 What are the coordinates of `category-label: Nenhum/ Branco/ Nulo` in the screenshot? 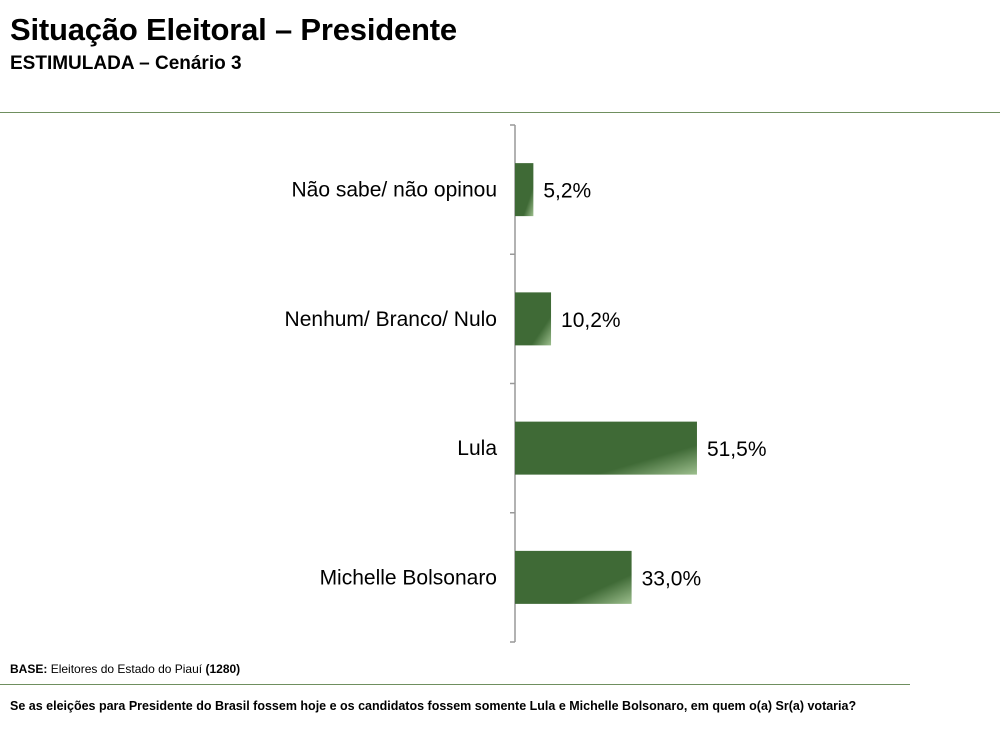 It's located at (391, 319).